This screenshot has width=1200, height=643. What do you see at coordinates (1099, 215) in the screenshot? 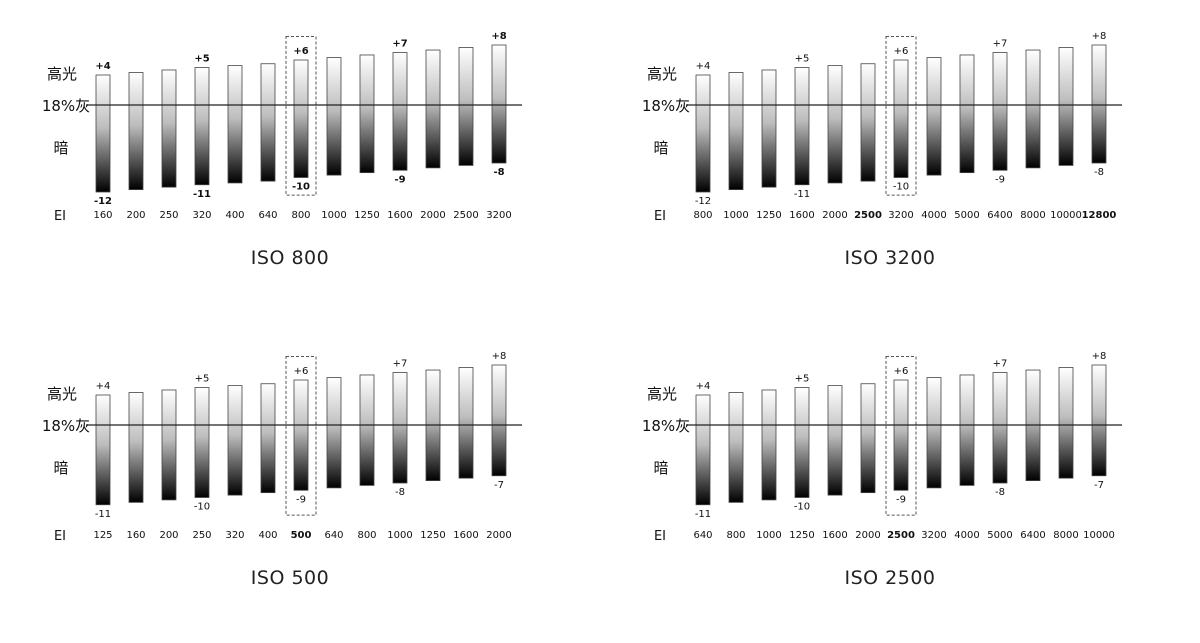
I see `x-tick-label: 12800` at bounding box center [1099, 215].